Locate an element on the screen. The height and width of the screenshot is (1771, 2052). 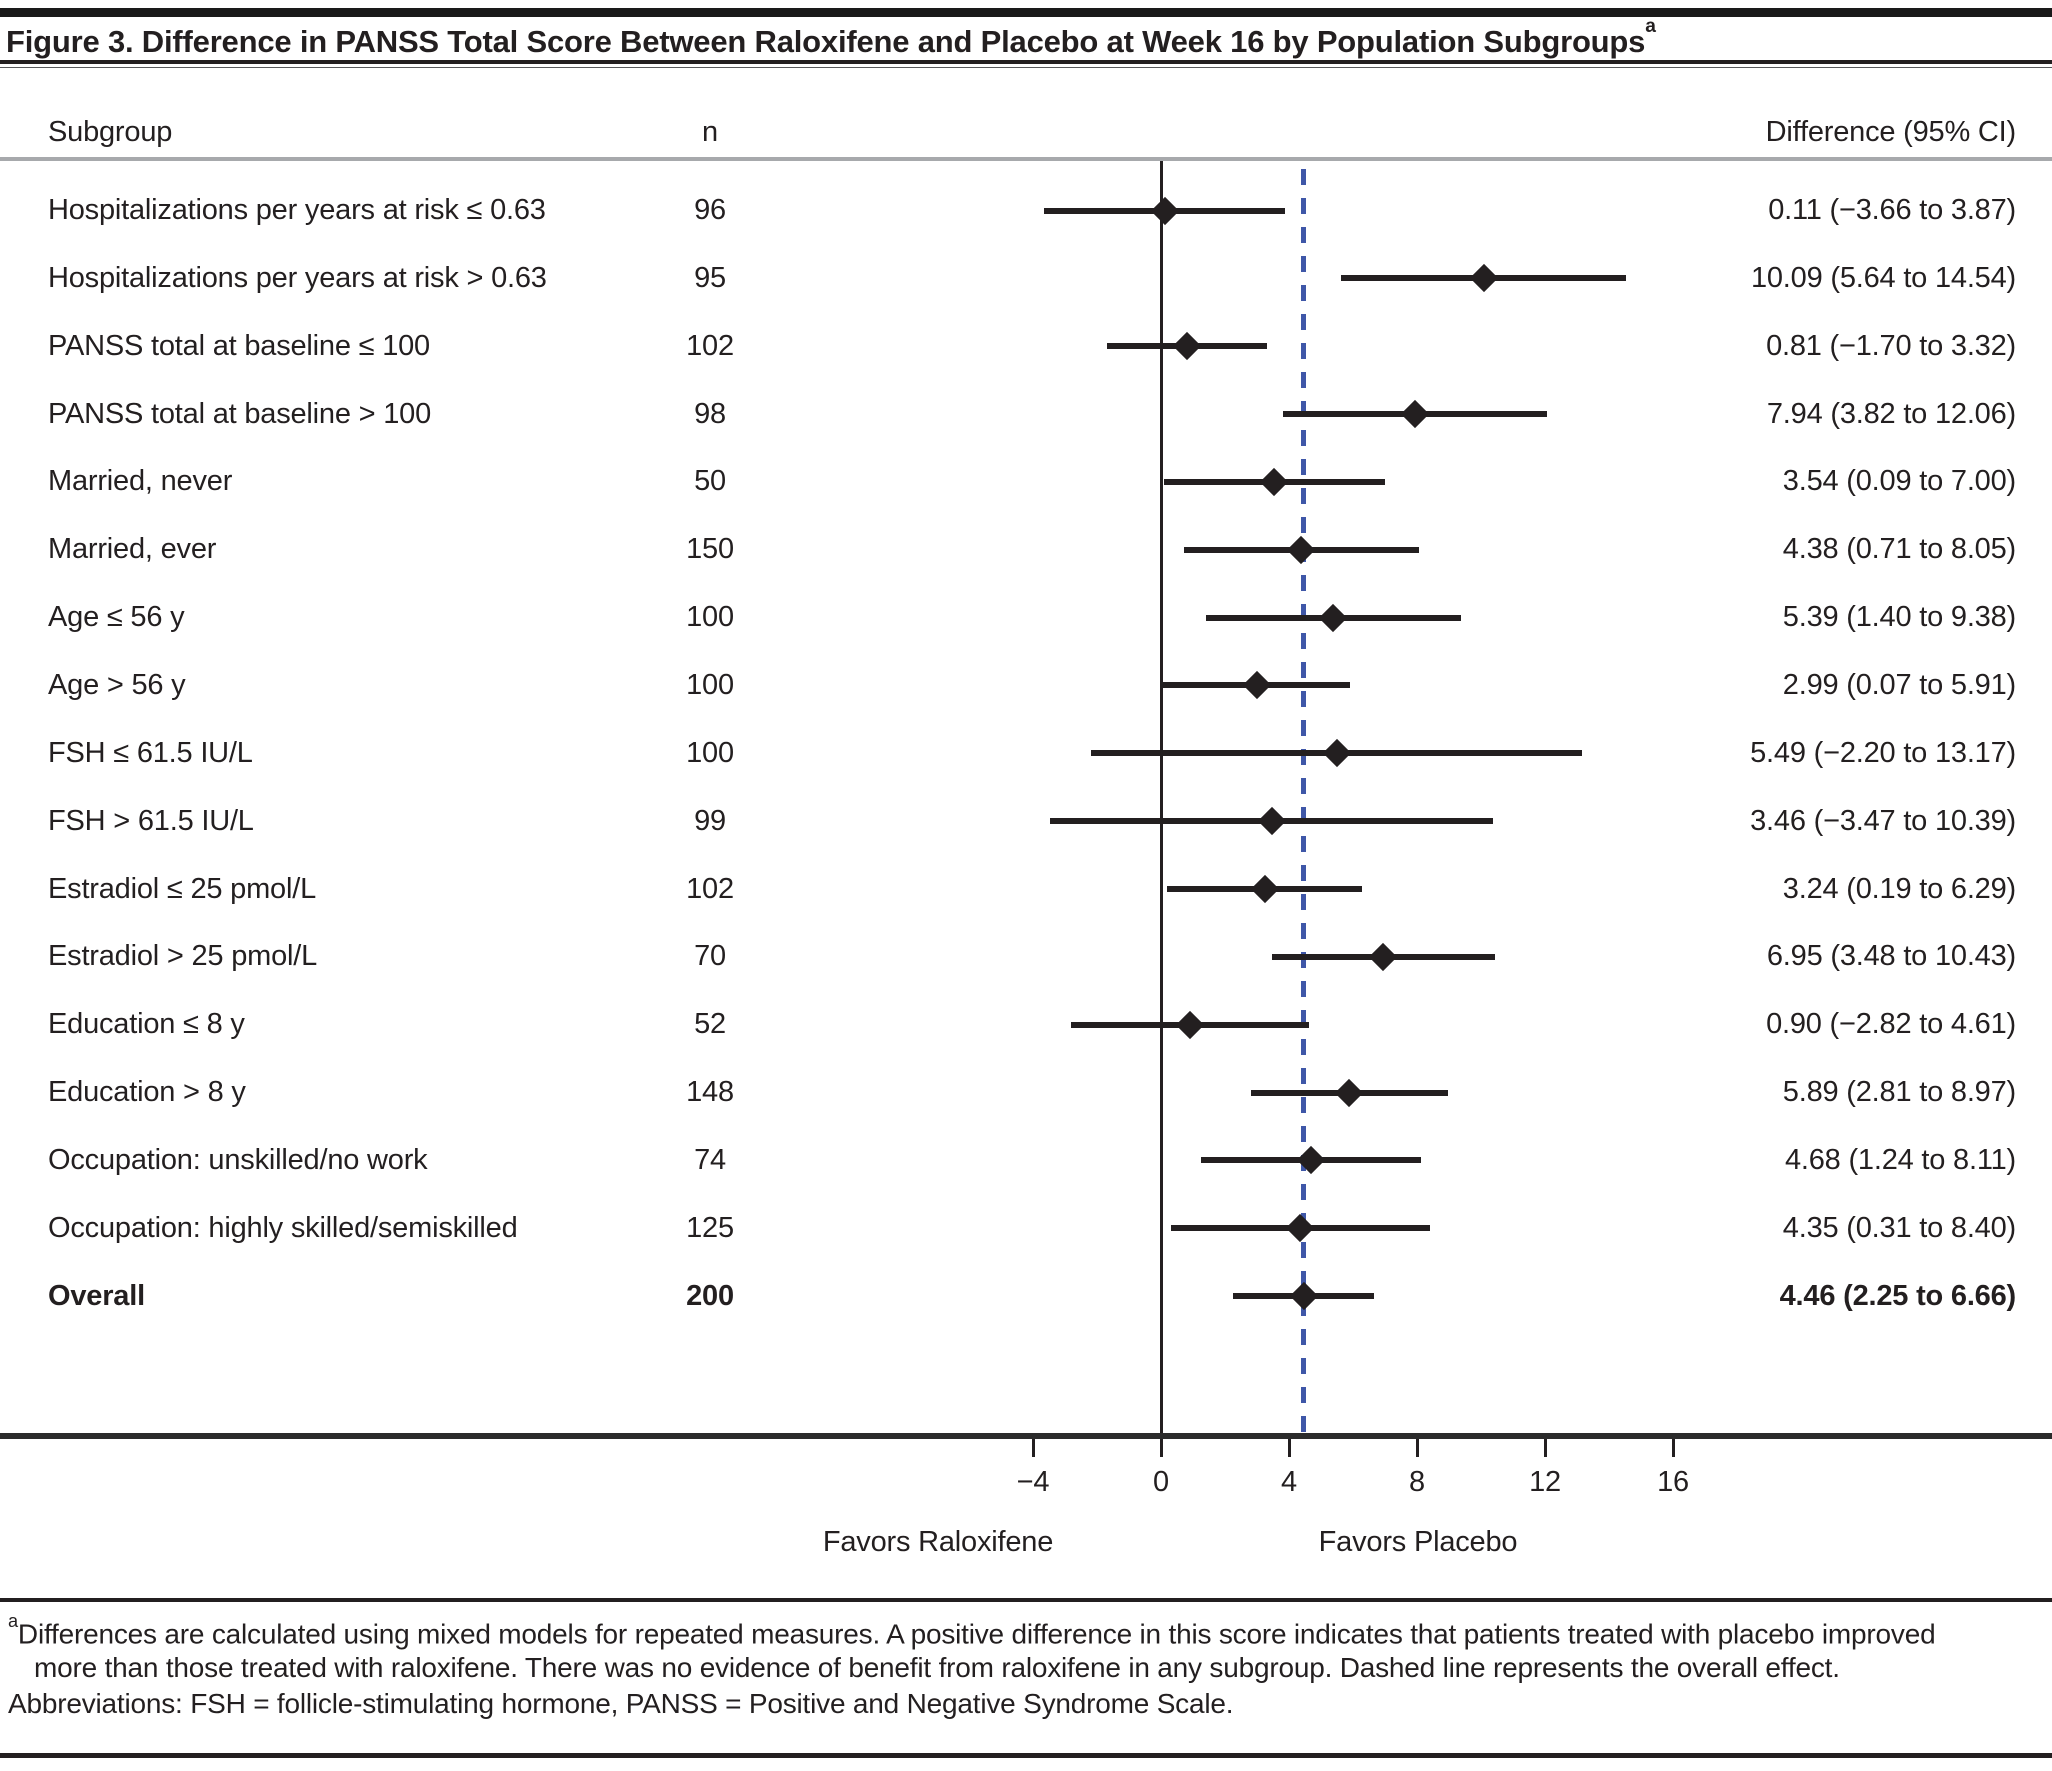
top-bar is located at coordinates (1026, 12).